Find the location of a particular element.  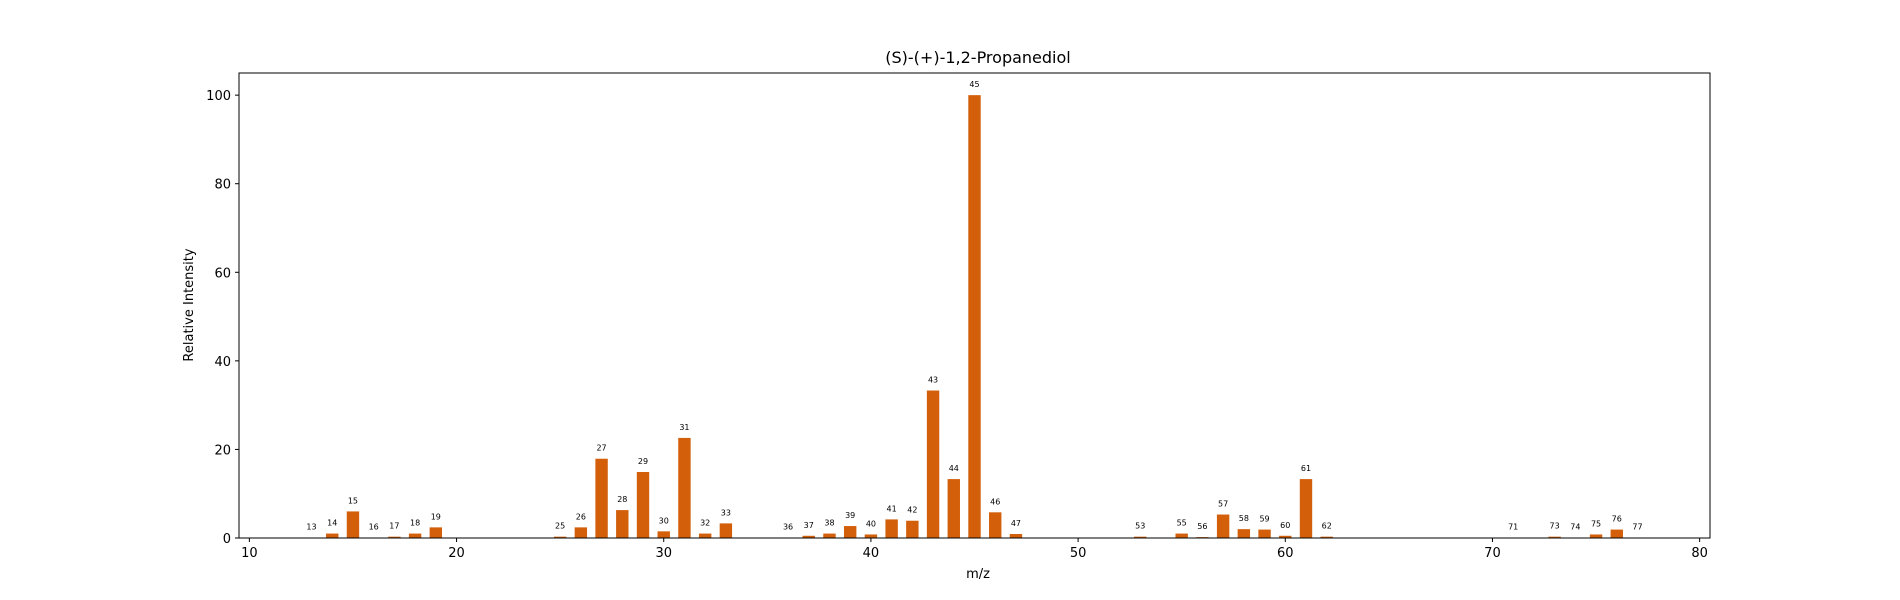

y-tick-label: 60 is located at coordinates (222, 273).